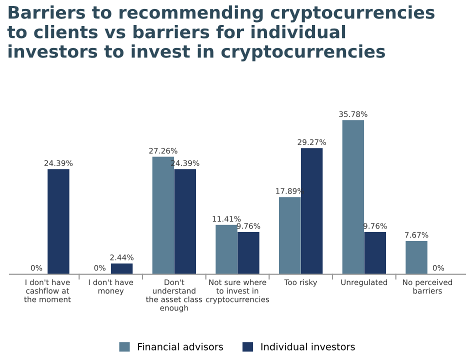  I want to click on legend-label: Individual investors, so click(308, 346).